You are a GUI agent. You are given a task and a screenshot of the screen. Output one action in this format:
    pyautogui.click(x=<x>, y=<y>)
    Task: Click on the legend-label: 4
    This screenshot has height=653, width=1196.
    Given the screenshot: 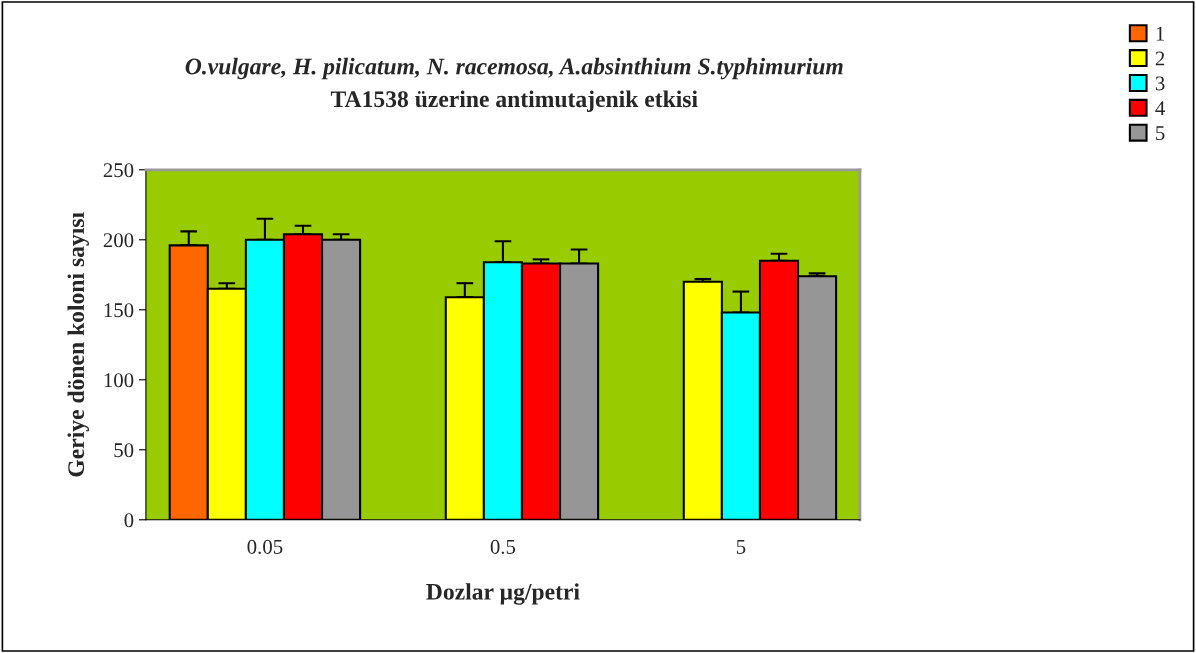 What is the action you would take?
    pyautogui.click(x=1160, y=108)
    